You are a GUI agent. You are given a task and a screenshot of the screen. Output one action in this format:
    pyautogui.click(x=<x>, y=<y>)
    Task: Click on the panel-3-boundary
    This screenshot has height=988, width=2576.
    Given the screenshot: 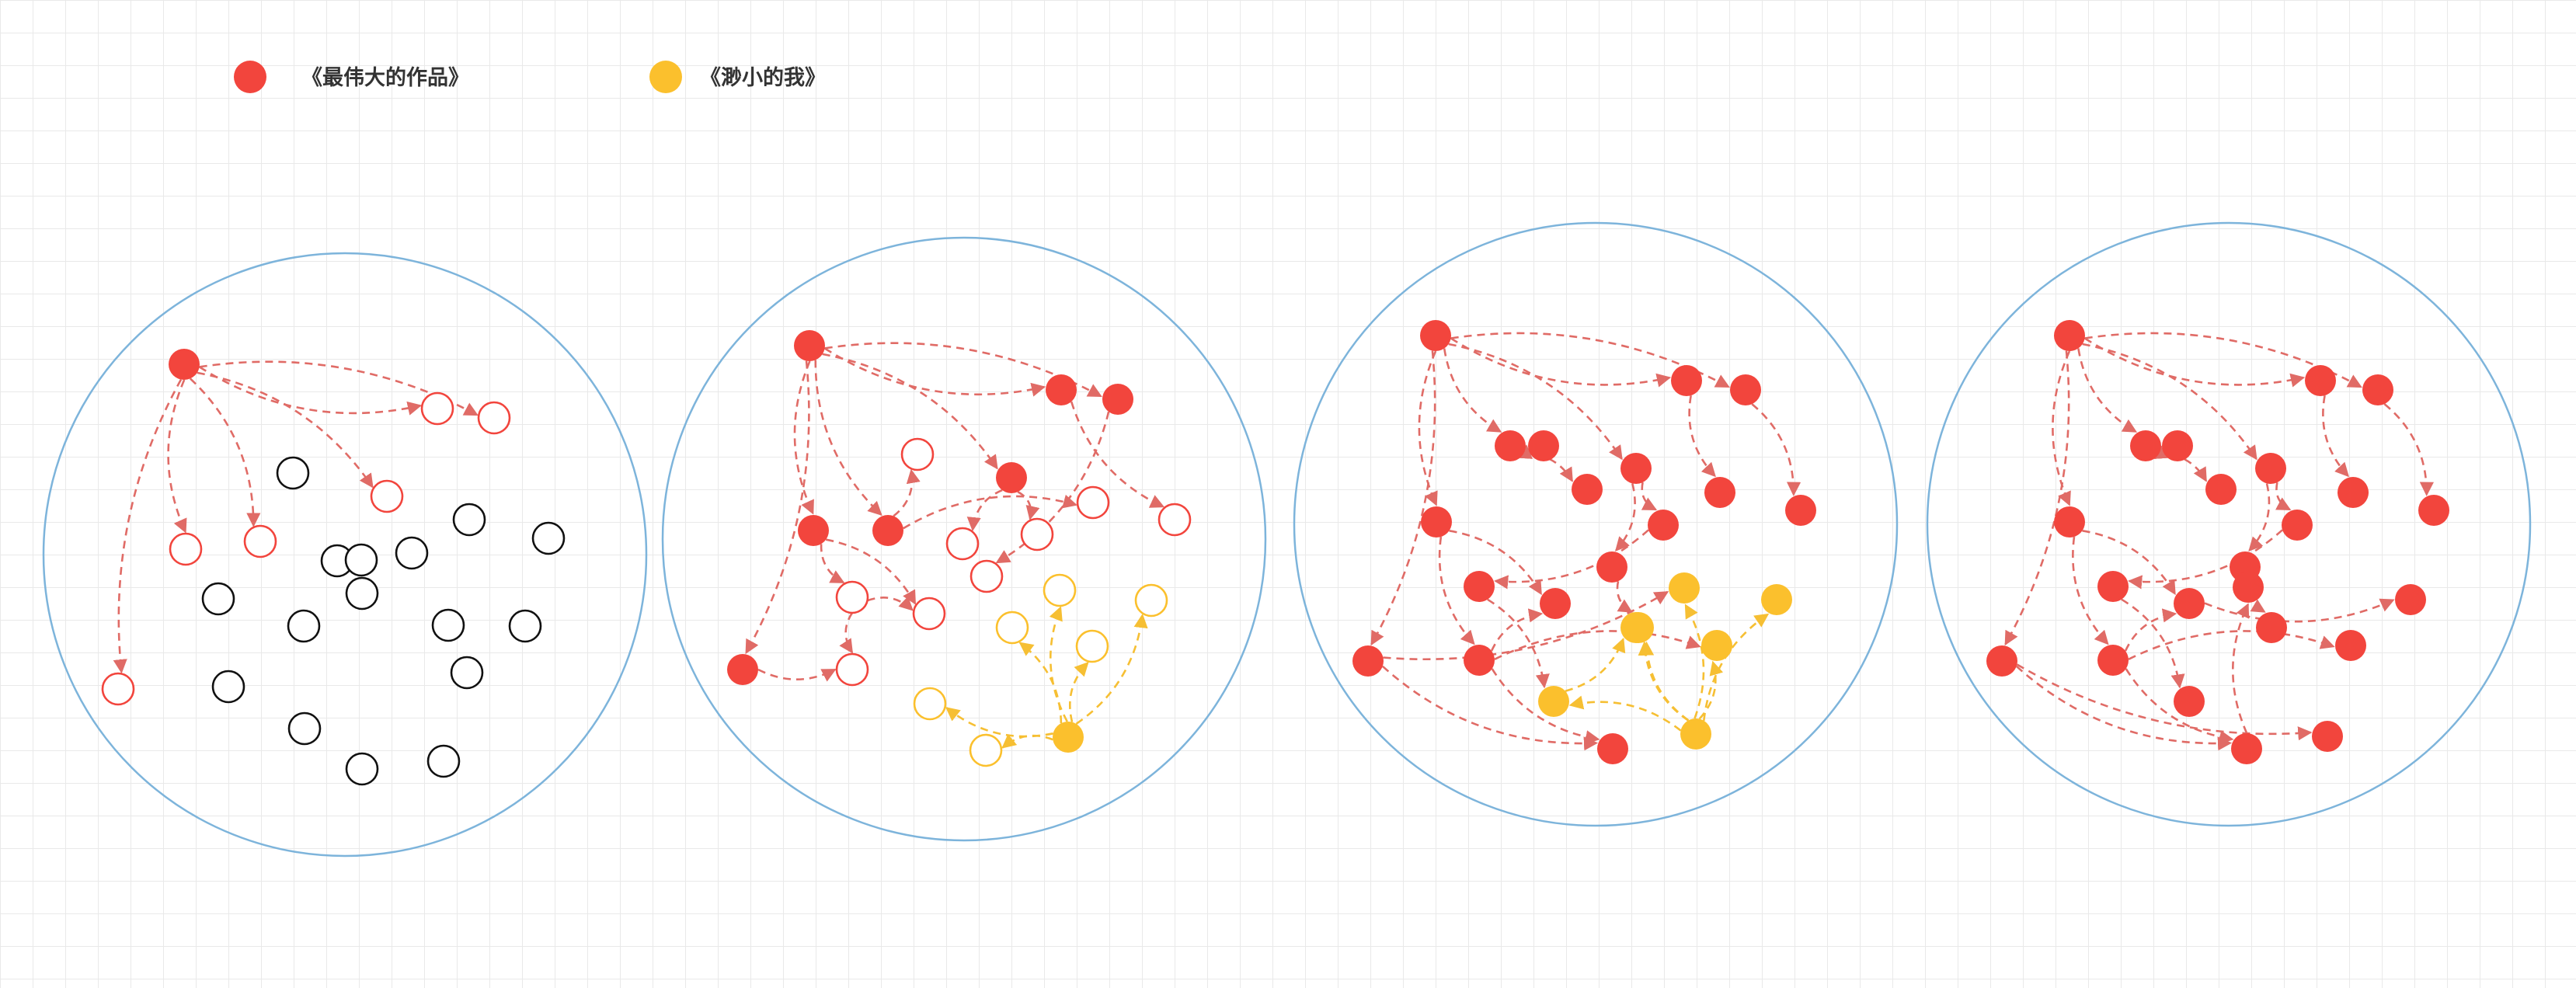 What is the action you would take?
    pyautogui.click(x=1596, y=524)
    